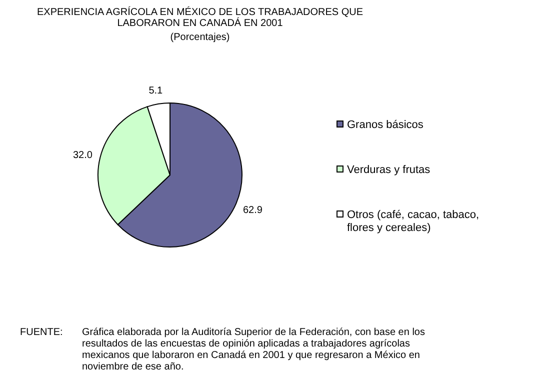  I want to click on data-label: 5.1, so click(156, 91).